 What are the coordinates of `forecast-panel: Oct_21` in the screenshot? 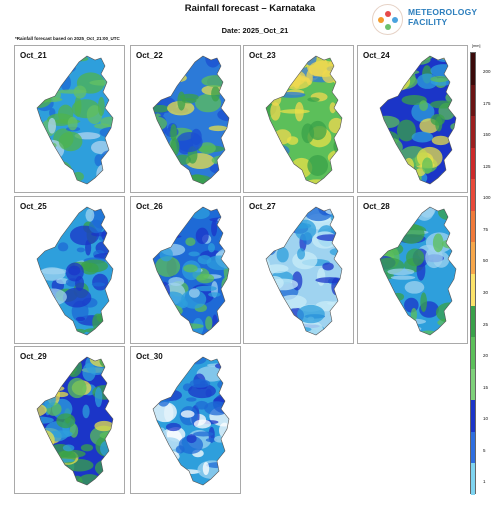 It's located at (69, 119).